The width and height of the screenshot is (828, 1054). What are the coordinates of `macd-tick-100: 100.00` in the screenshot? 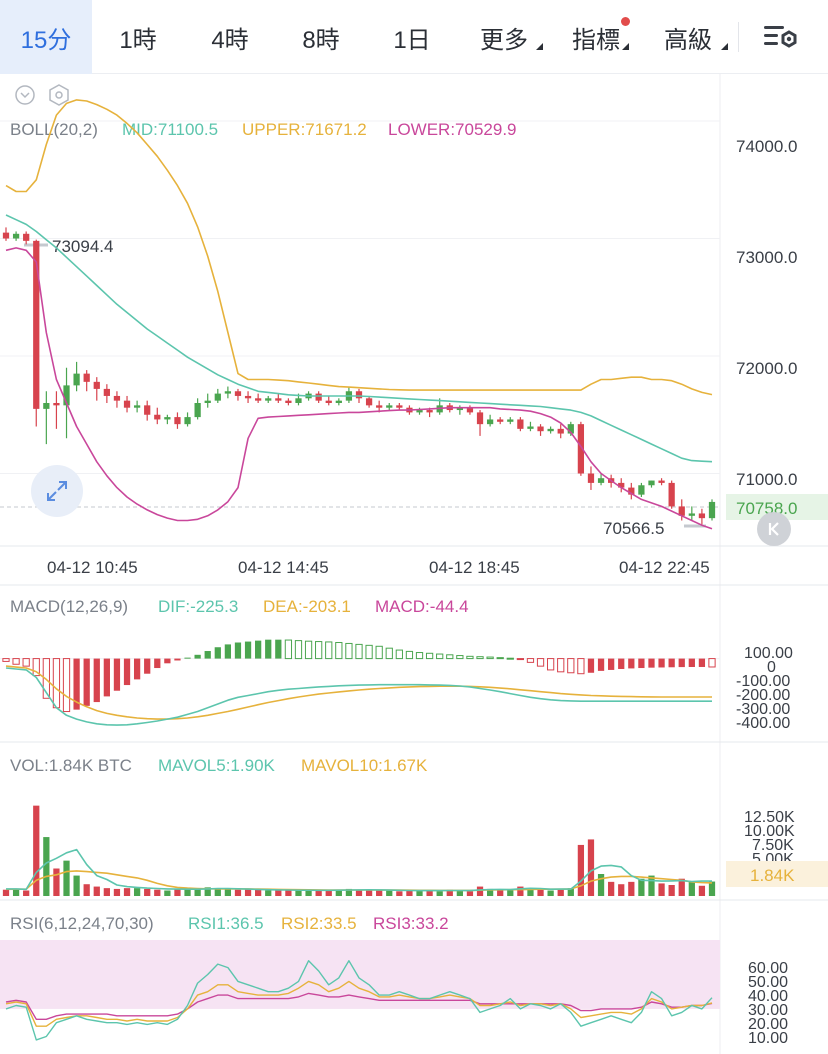 It's located at (768, 653).